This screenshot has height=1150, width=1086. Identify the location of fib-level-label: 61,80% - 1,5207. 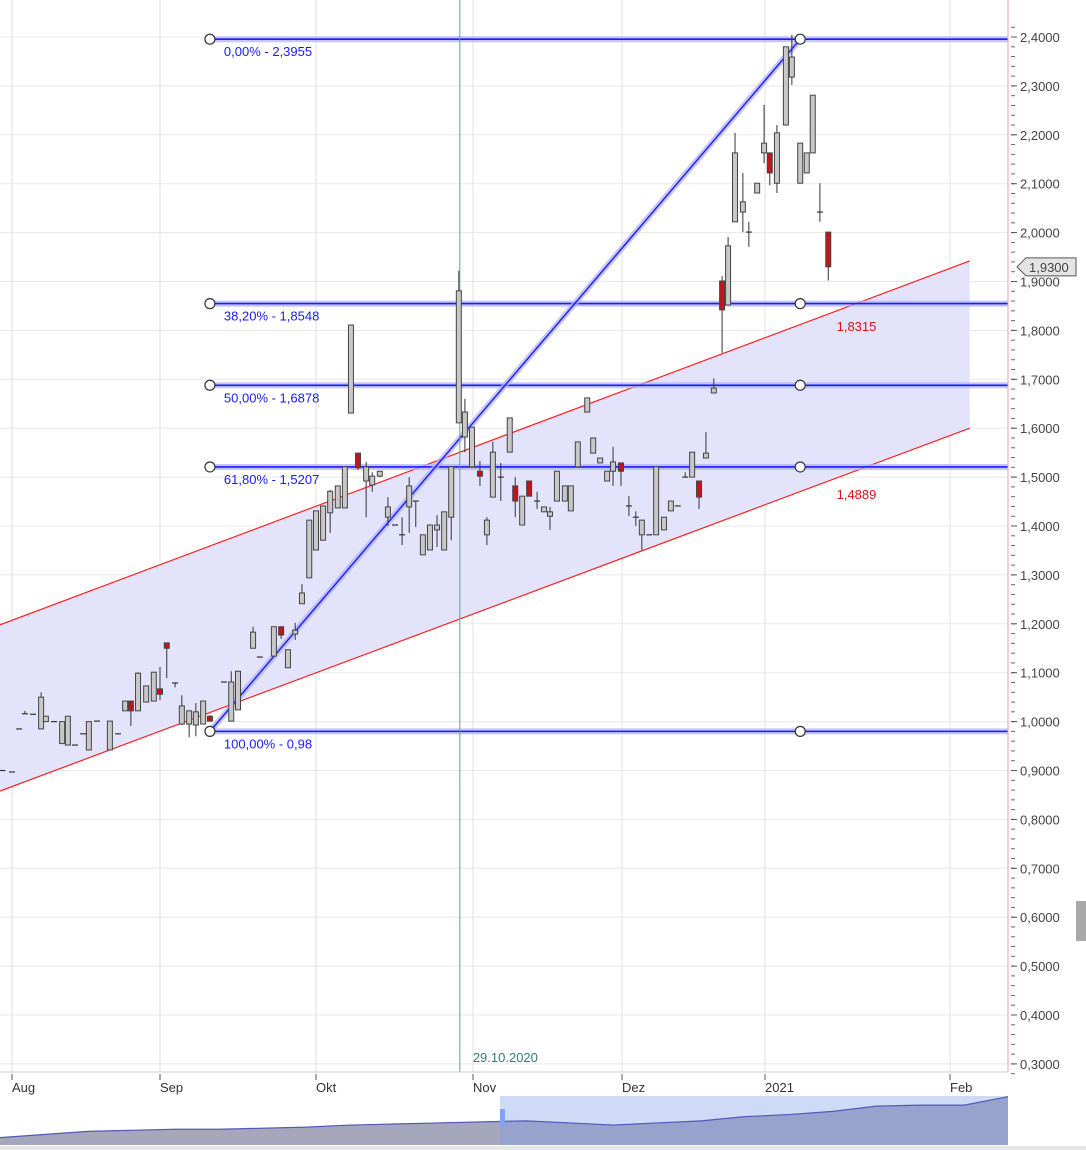
(271, 479).